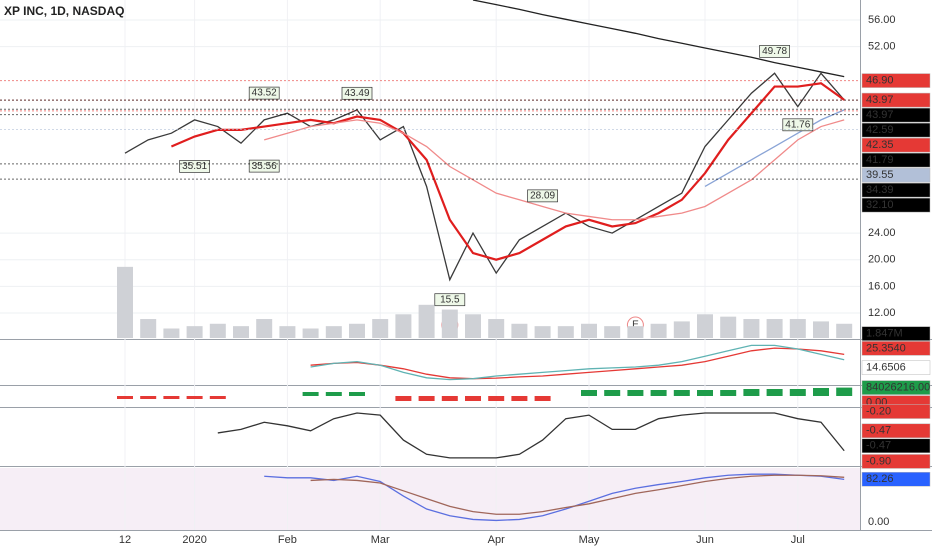  What do you see at coordinates (125, 540) in the screenshot?
I see `x-tick-label: 12` at bounding box center [125, 540].